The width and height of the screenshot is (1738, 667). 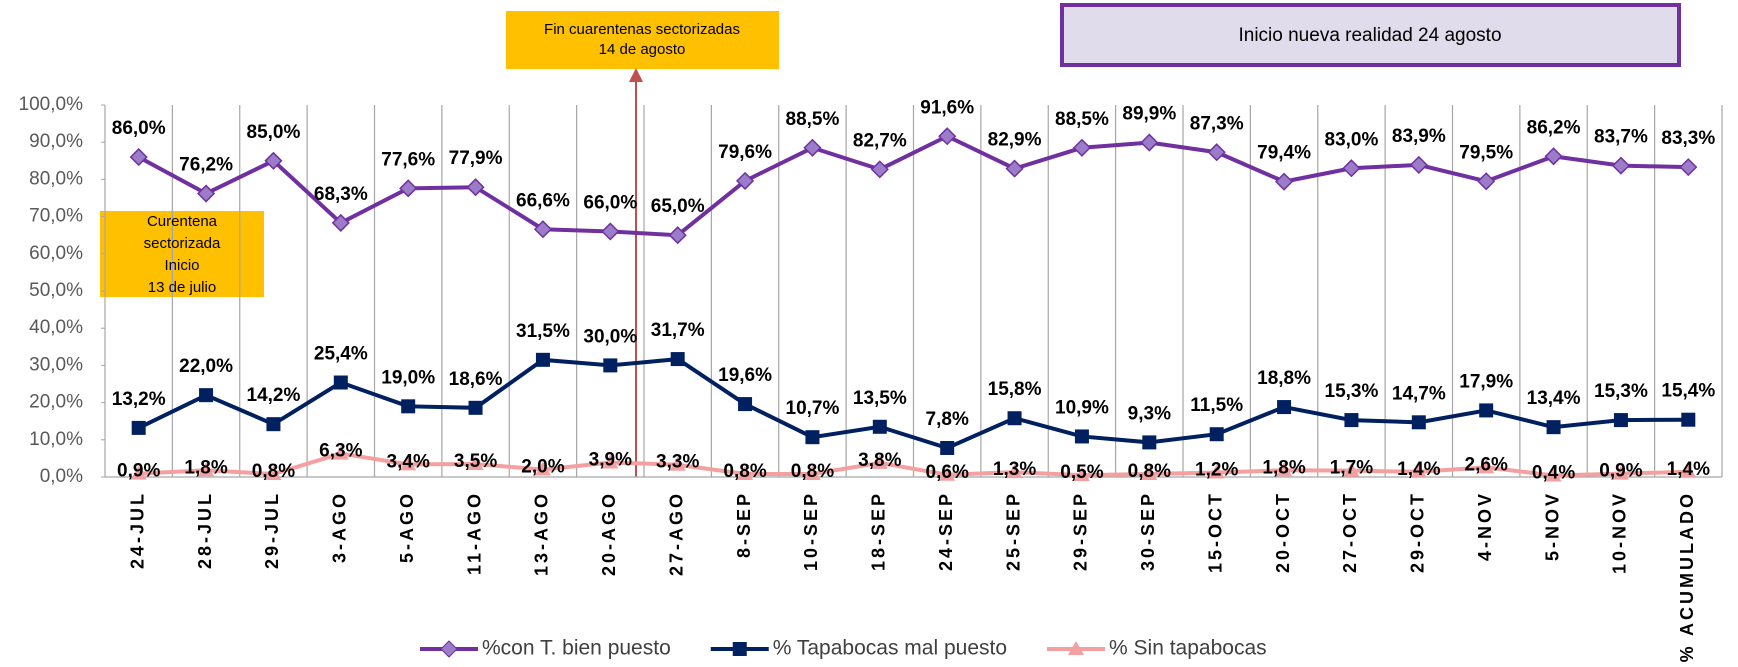 I want to click on data-label: 10,7%, so click(x=813, y=408).